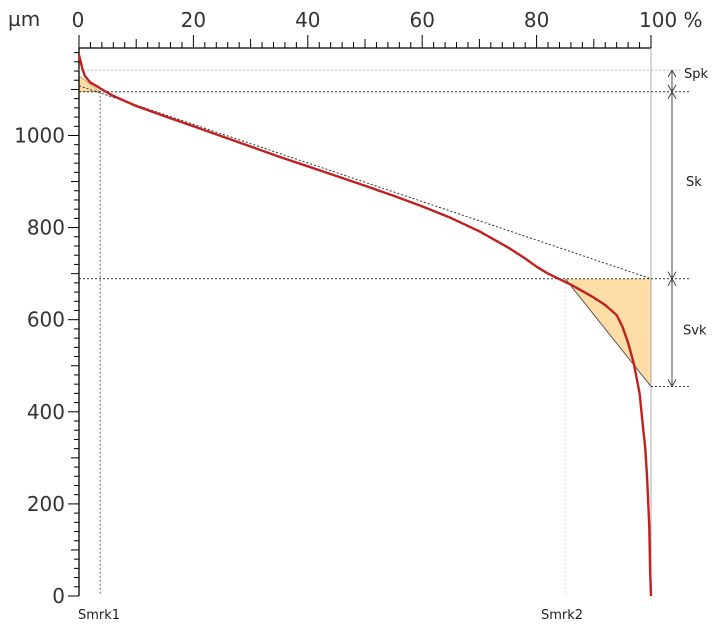 This screenshot has width=718, height=631. What do you see at coordinates (39, 135) in the screenshot?
I see `y-tick-label: 1000` at bounding box center [39, 135].